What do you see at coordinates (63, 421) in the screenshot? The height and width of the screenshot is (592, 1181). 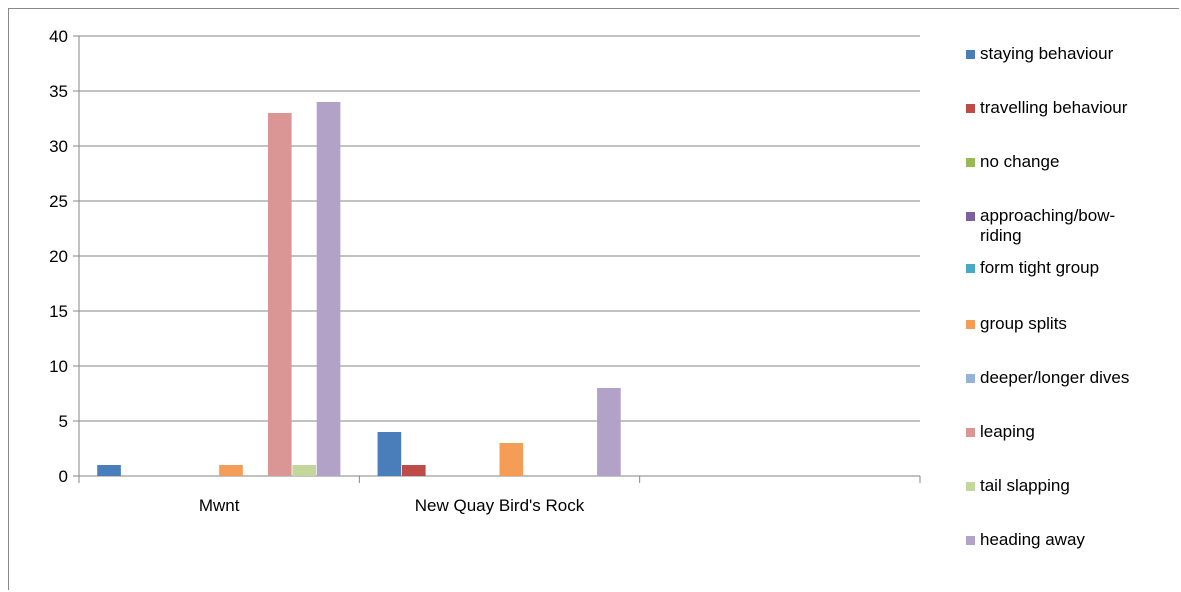 I see `y-tick-label: 5` at bounding box center [63, 421].